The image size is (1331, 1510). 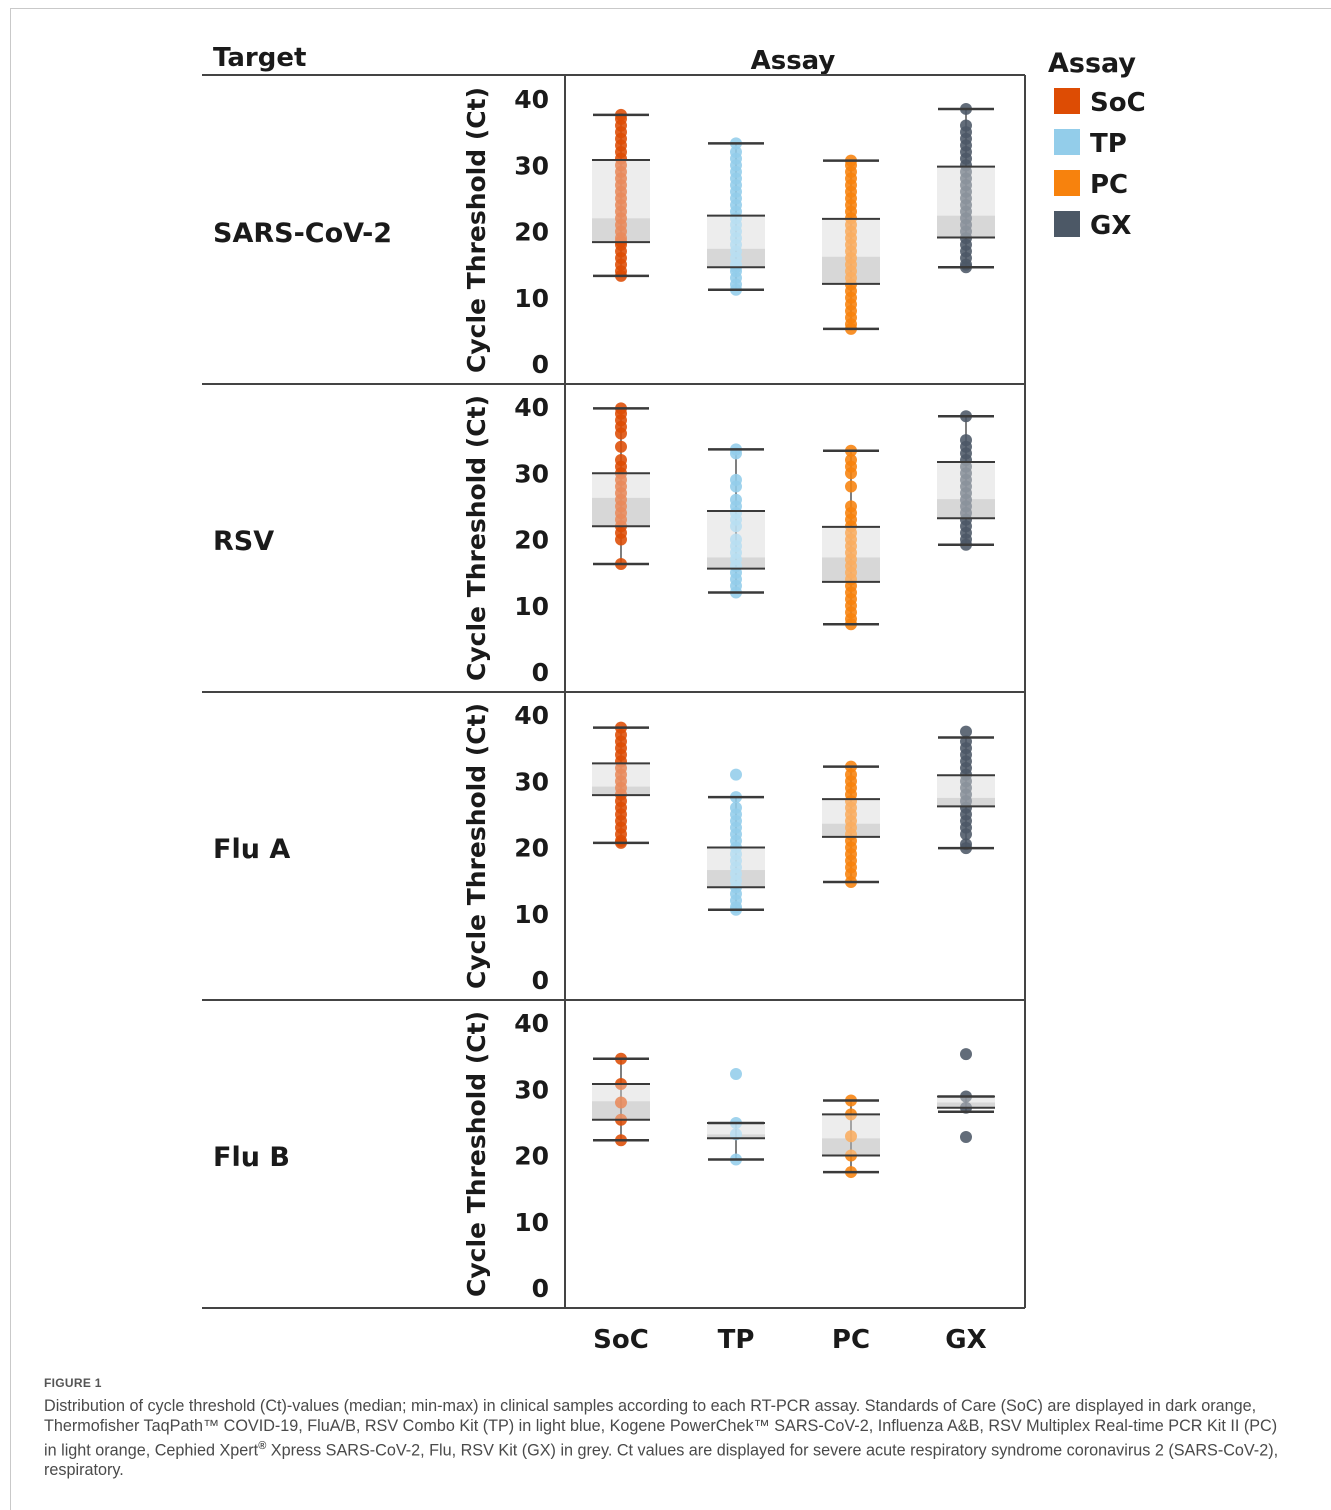 I want to click on legend-swatch-gx, so click(x=1067, y=224).